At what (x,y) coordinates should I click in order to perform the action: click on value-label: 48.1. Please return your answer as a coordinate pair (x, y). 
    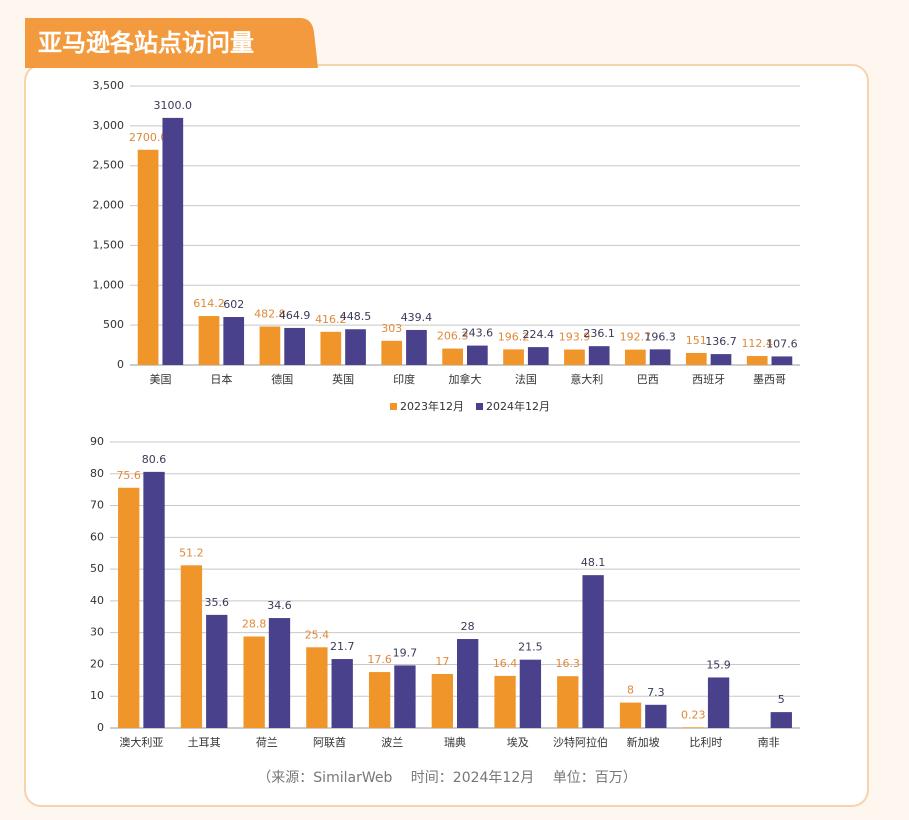
    Looking at the image, I should click on (593, 562).